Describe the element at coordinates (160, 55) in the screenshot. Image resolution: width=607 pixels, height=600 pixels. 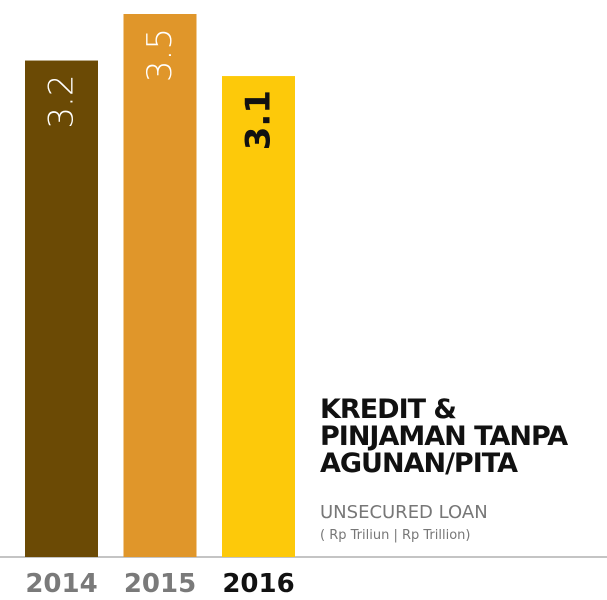
I see `value-label: 3.5` at that location.